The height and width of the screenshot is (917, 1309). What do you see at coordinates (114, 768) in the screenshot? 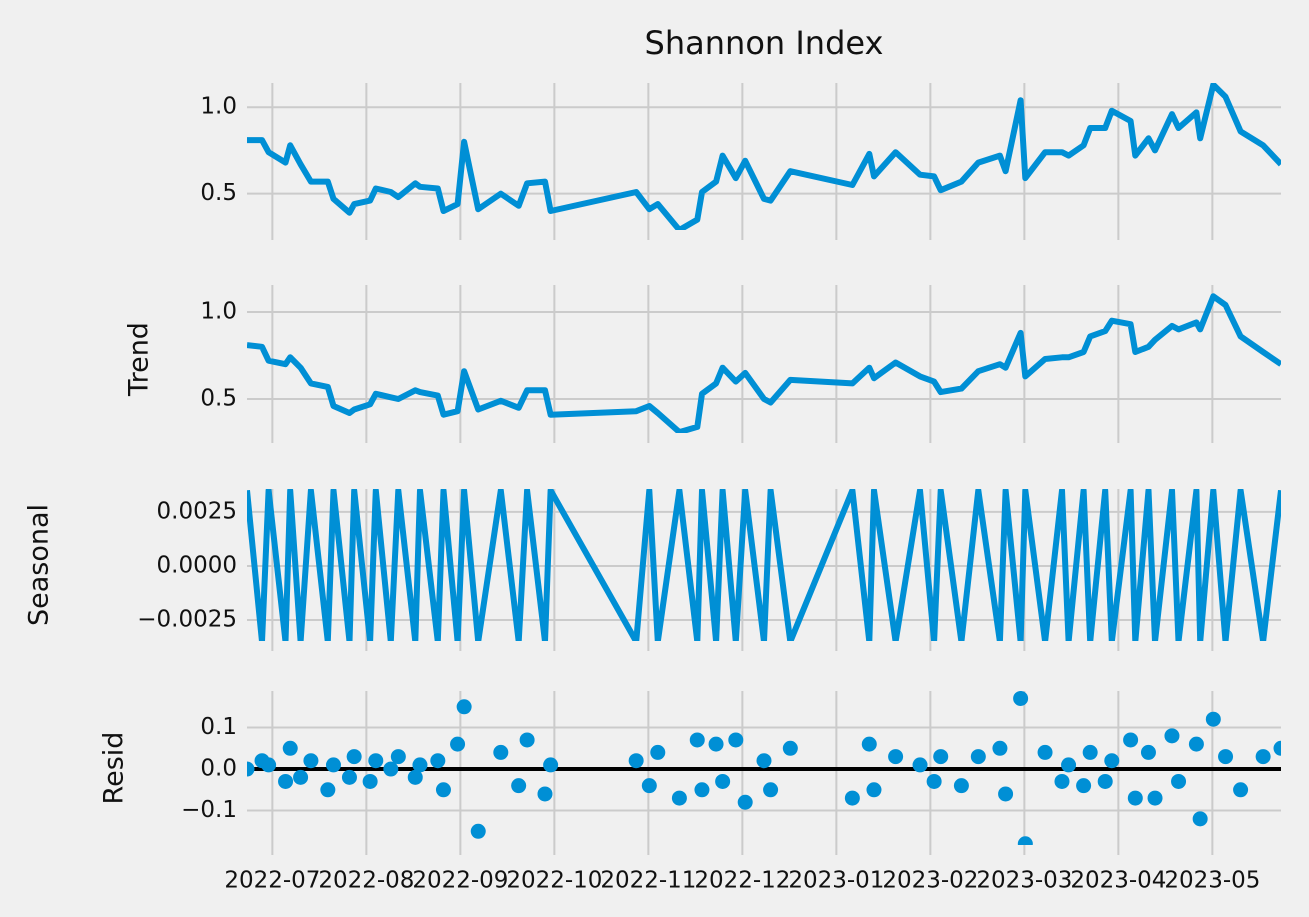
I see `y-axis-label: Resid` at bounding box center [114, 768].